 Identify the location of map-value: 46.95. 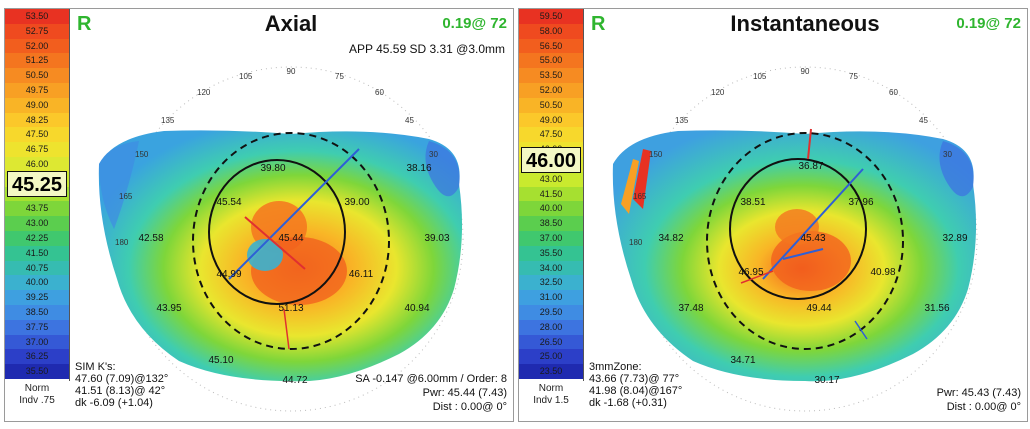
(750, 272).